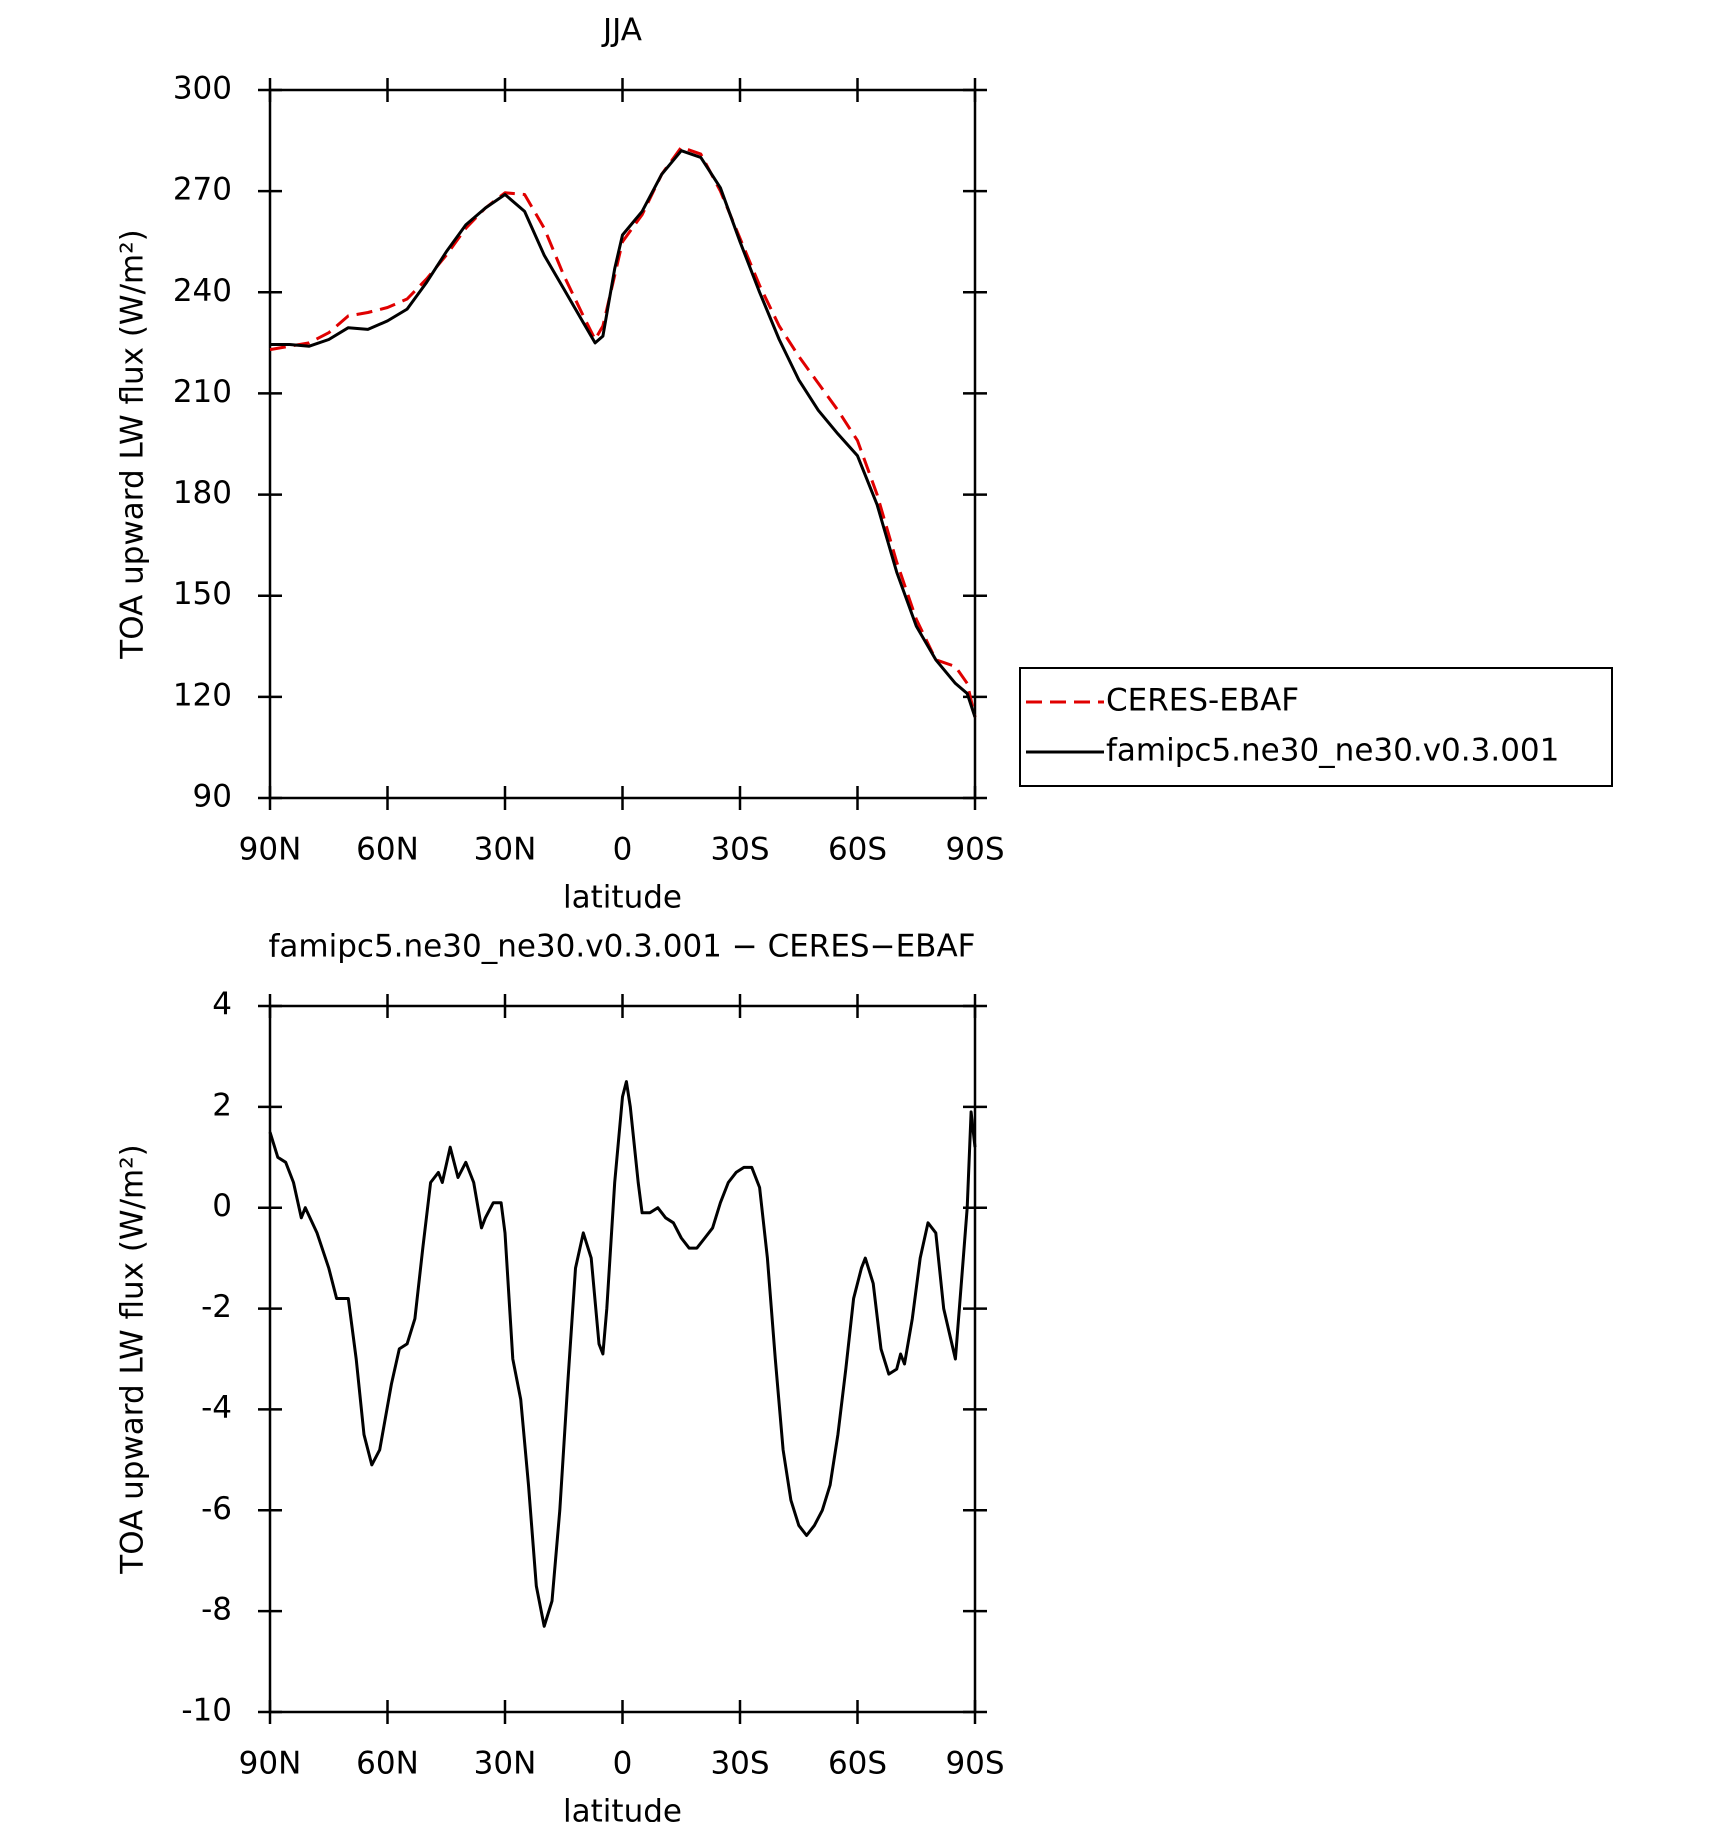 This screenshot has width=1710, height=1822. What do you see at coordinates (202, 594) in the screenshot?
I see `y-tick-label: 150` at bounding box center [202, 594].